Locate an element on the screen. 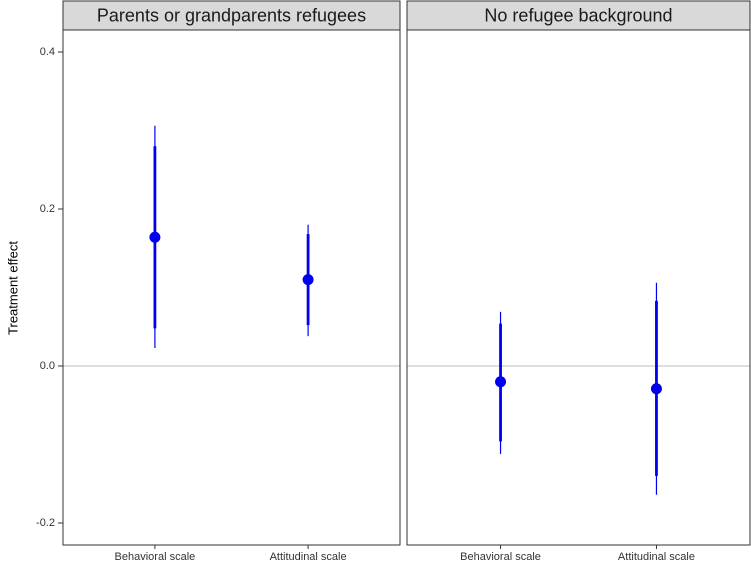  y-axis-label: Treatment effect is located at coordinates (12, 288).